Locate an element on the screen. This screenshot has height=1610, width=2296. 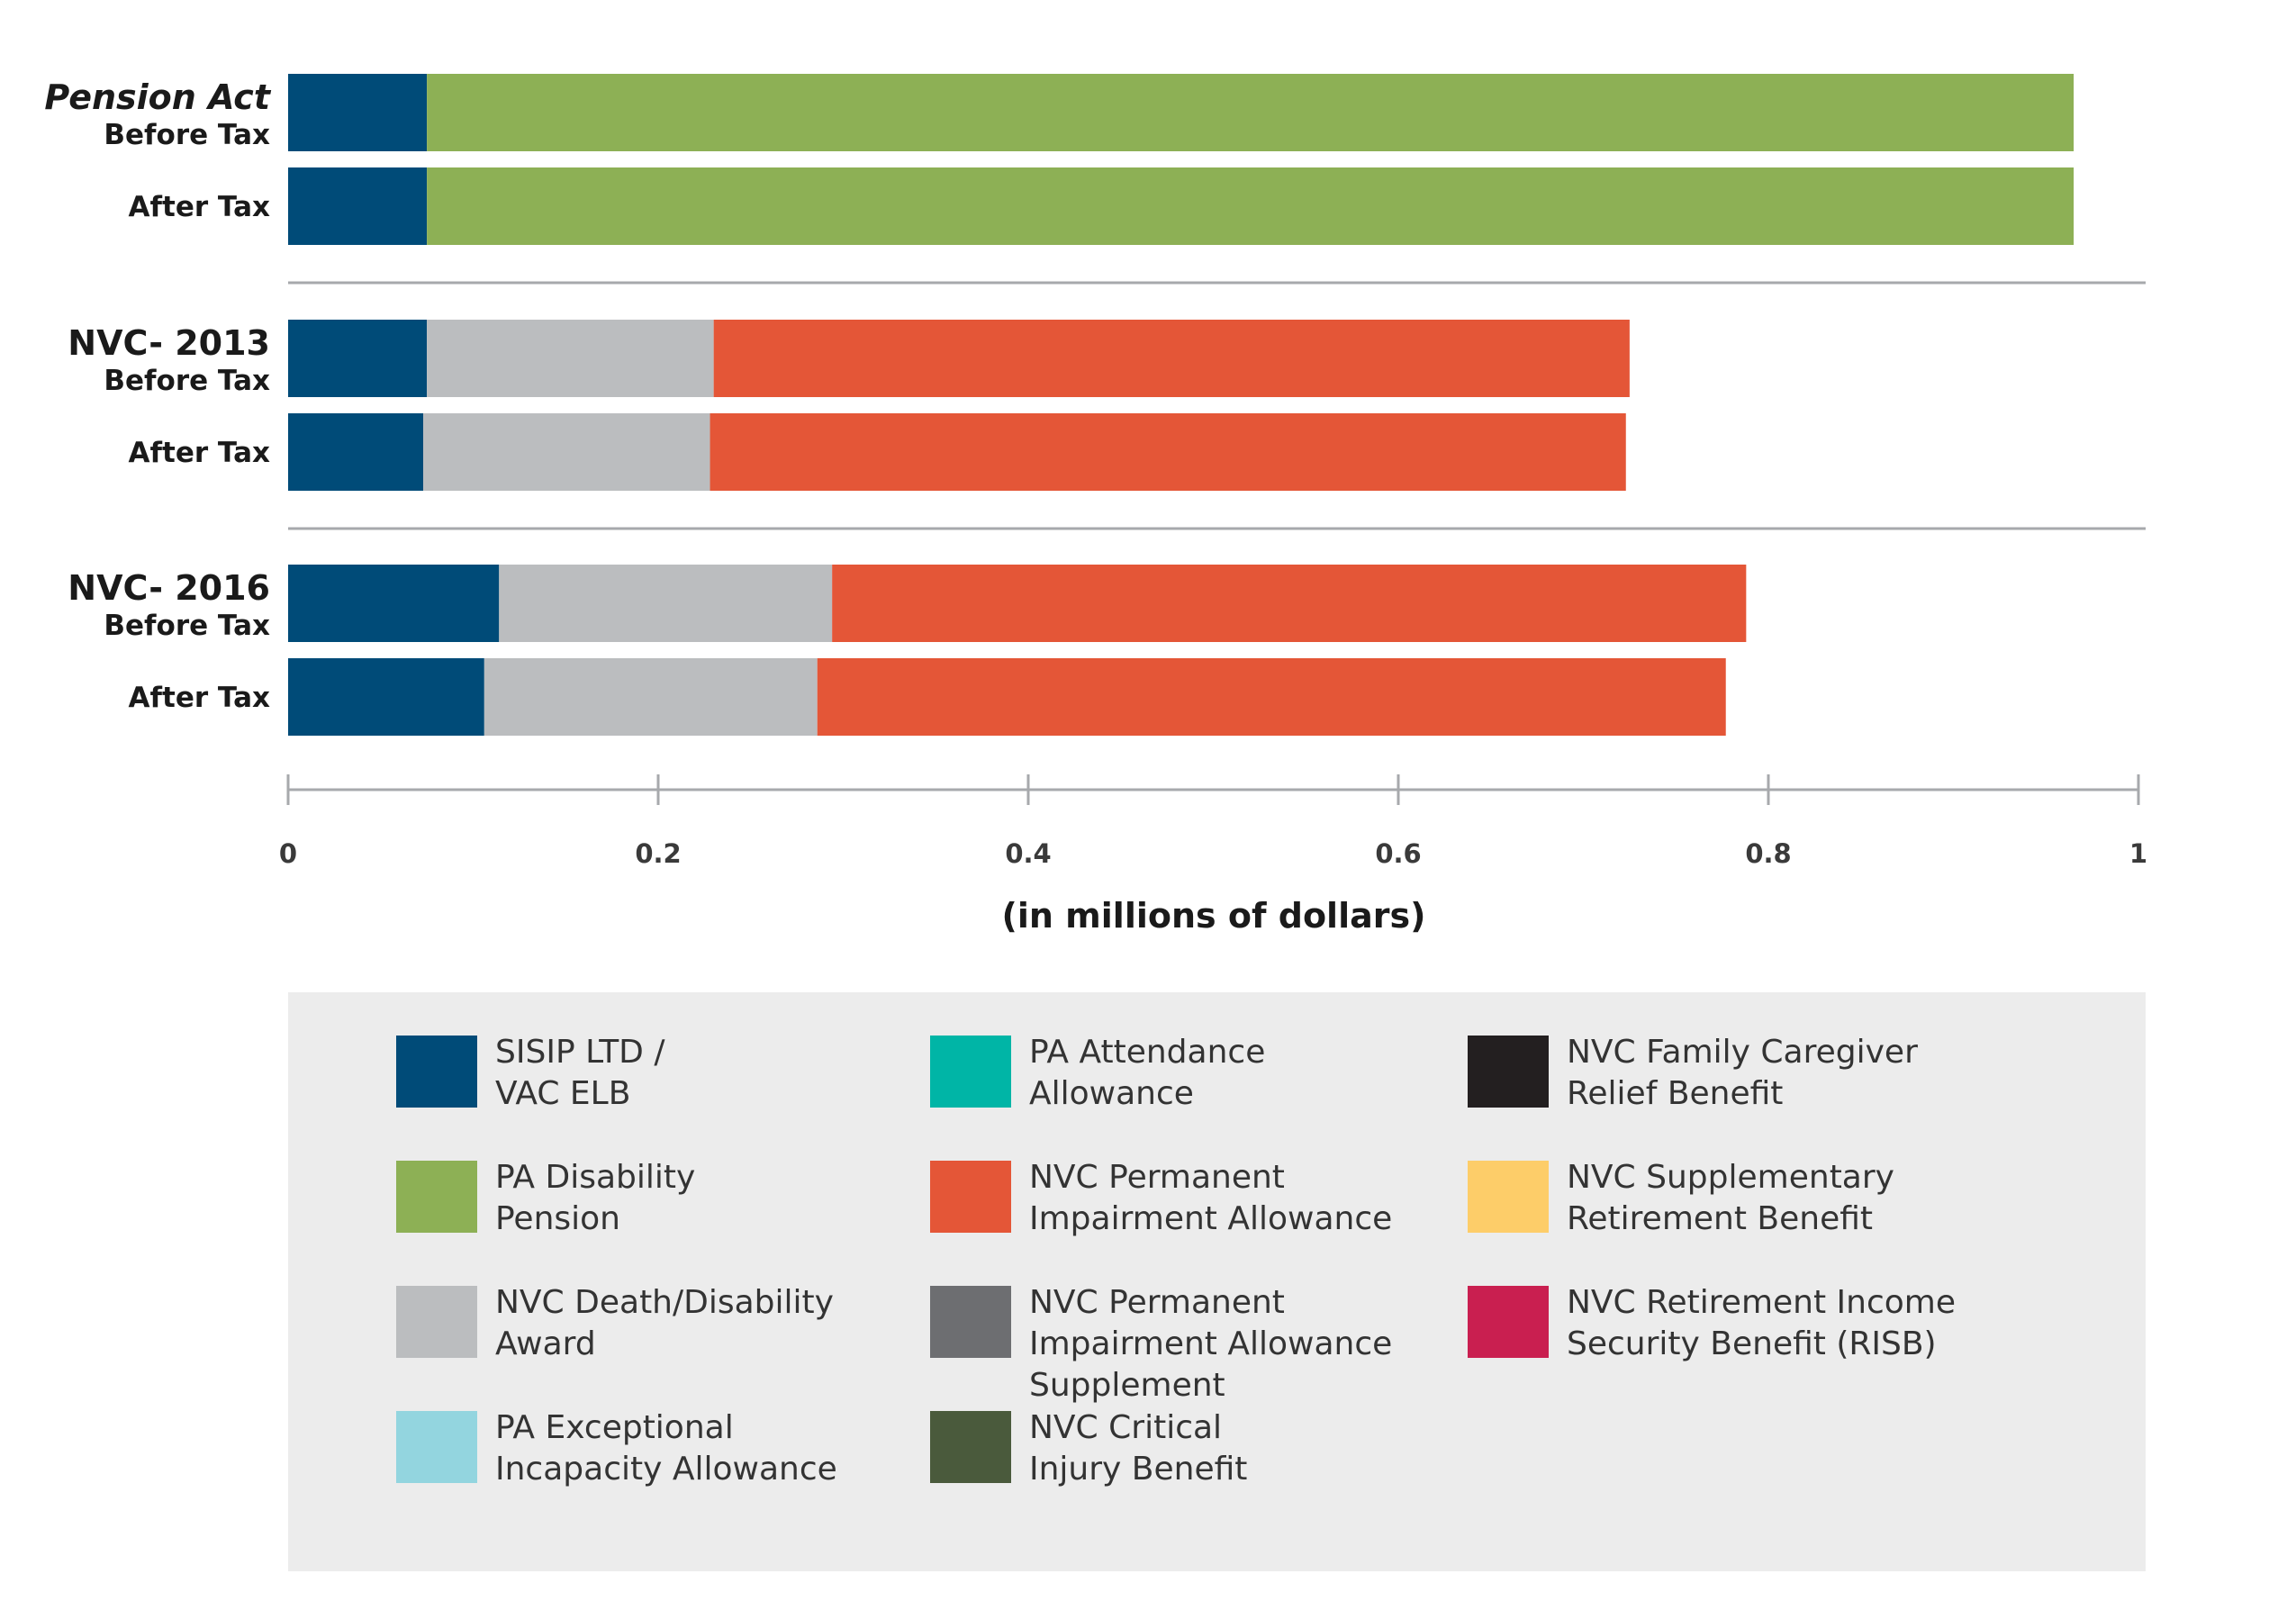
legend-label: PA Exceptional is located at coordinates (614, 1427).